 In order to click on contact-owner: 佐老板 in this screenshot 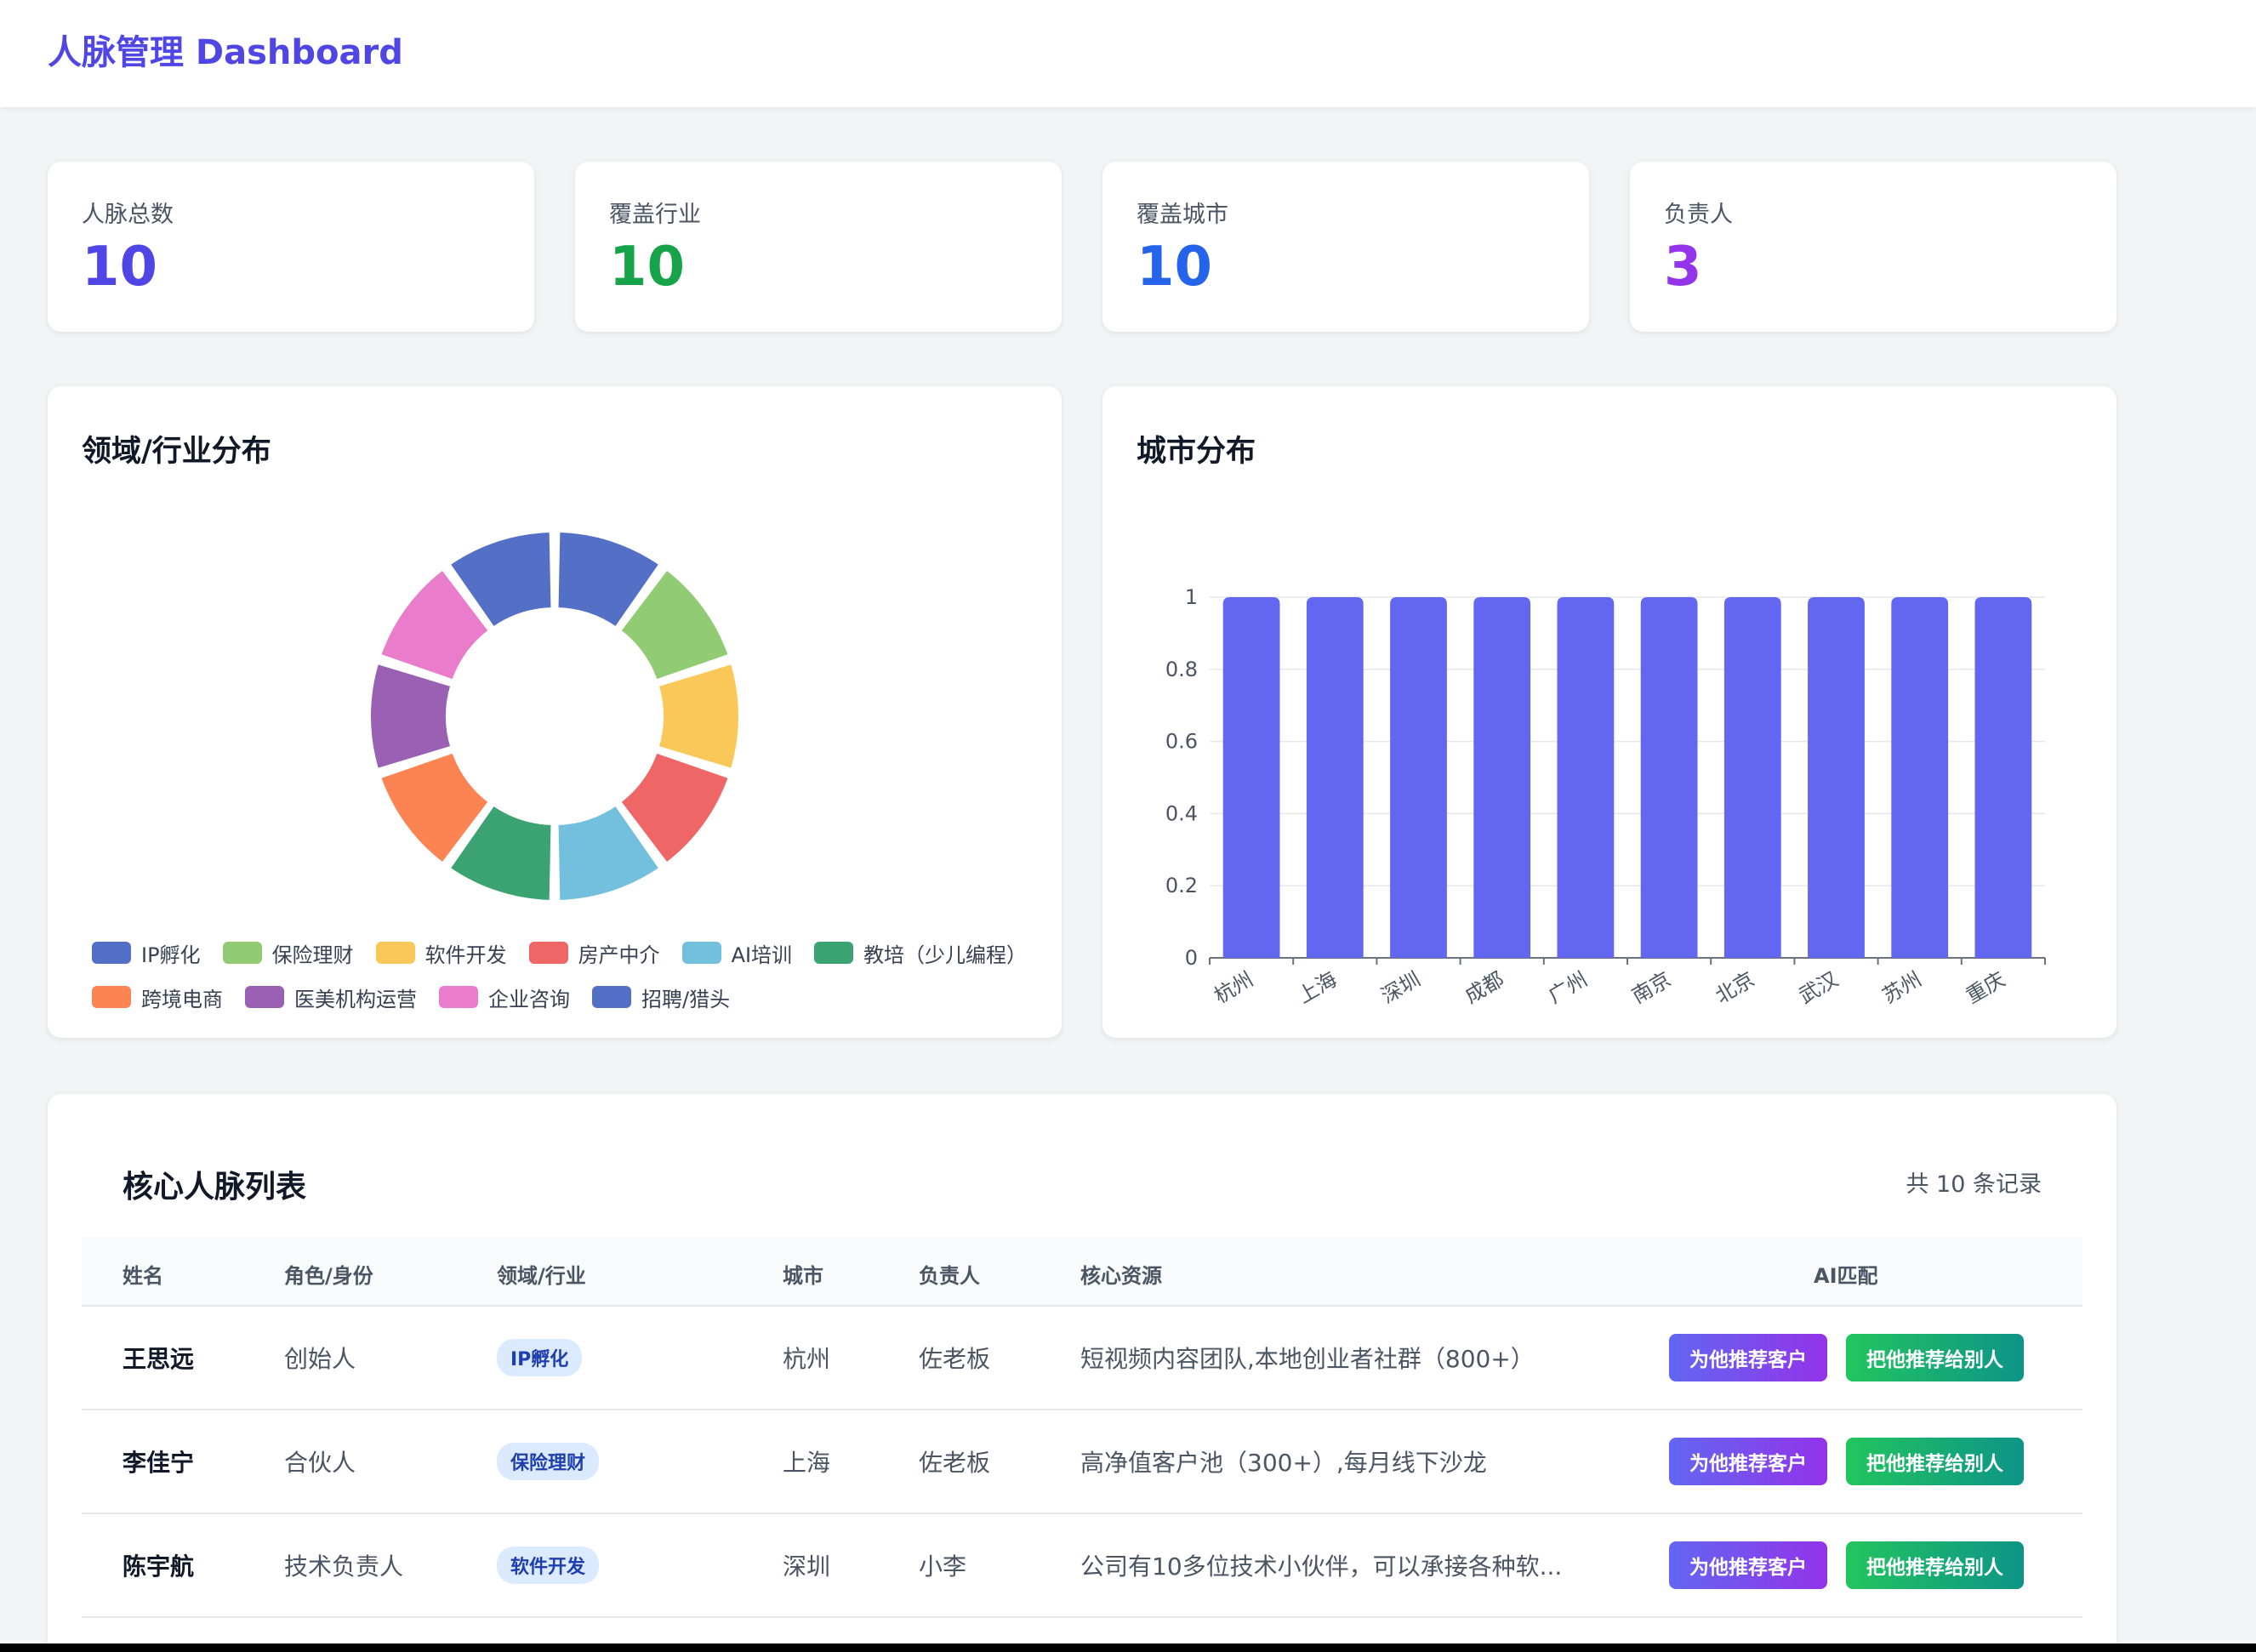, I will do `click(955, 1359)`.